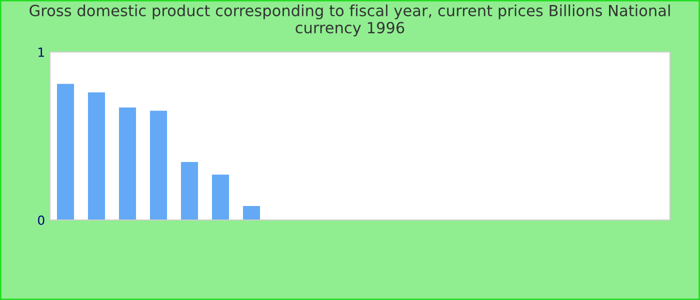  Describe the element at coordinates (41, 220) in the screenshot. I see `y-tick-label: 0` at that location.